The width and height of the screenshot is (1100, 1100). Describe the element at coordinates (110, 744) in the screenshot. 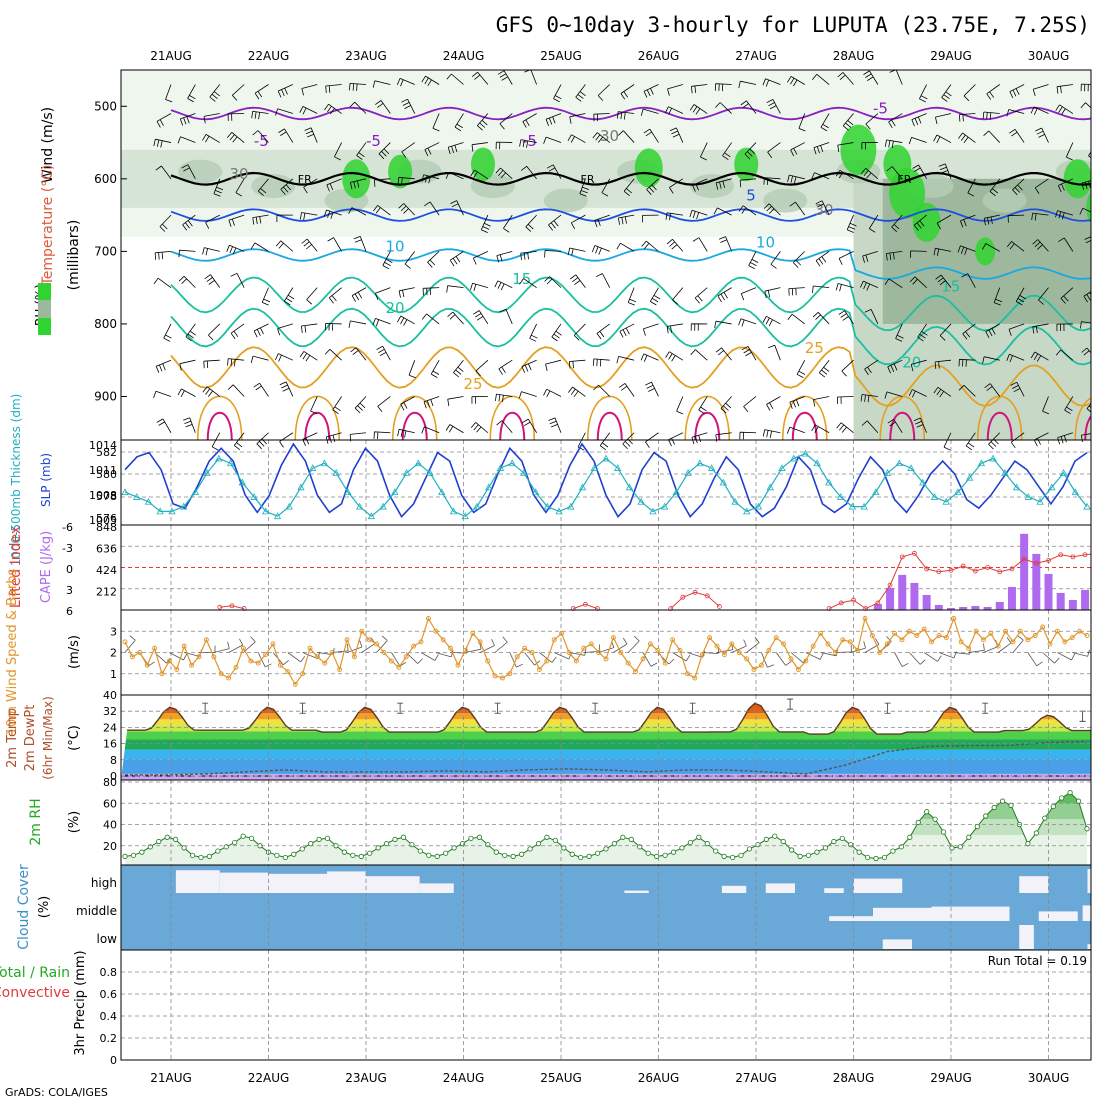

I see `temp-tick-label: 16` at that location.